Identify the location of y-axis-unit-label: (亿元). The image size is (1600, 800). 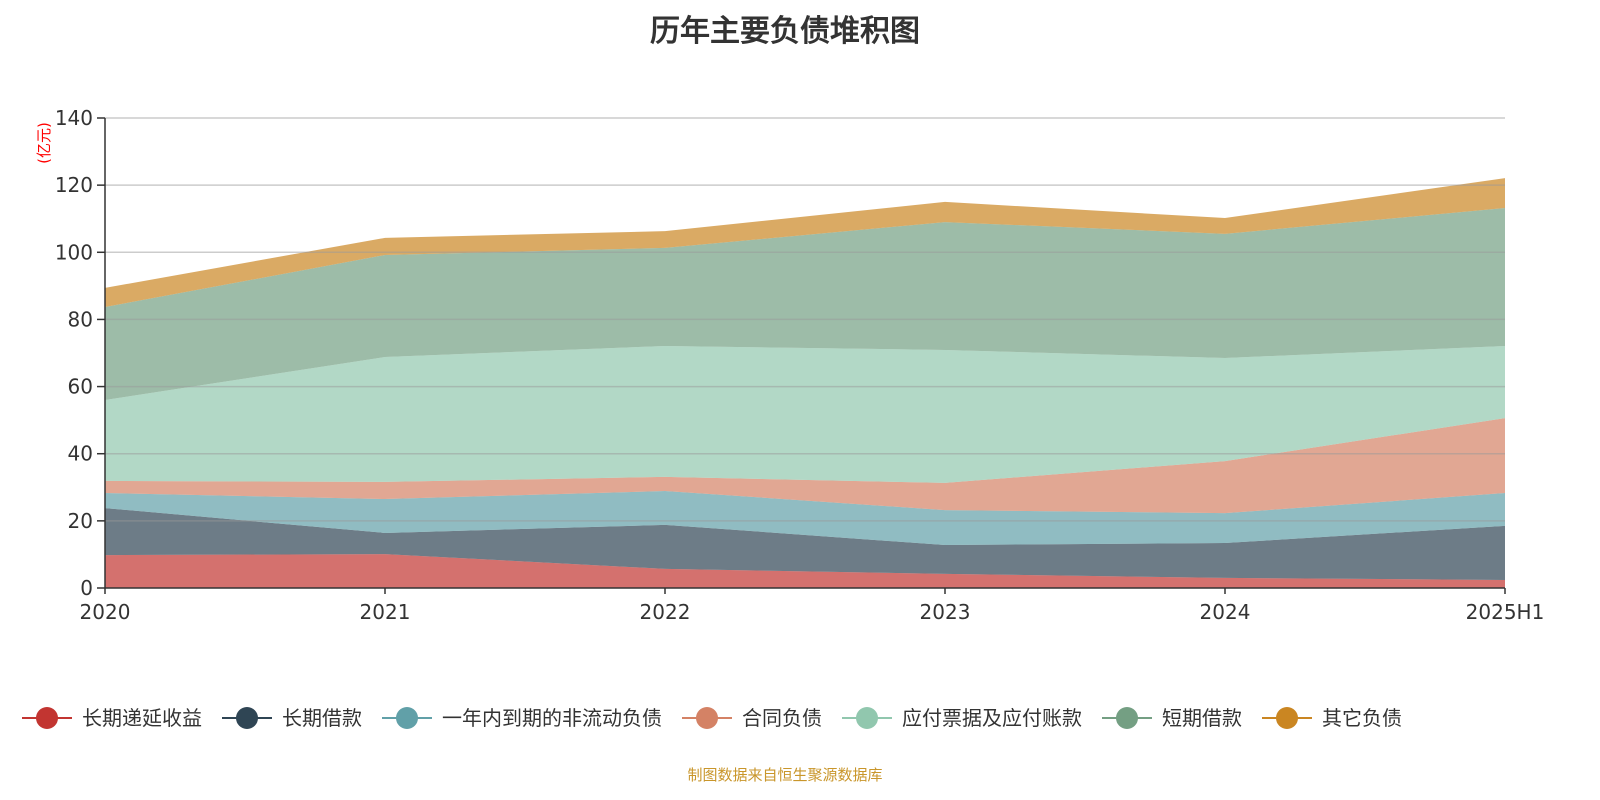
(44, 143).